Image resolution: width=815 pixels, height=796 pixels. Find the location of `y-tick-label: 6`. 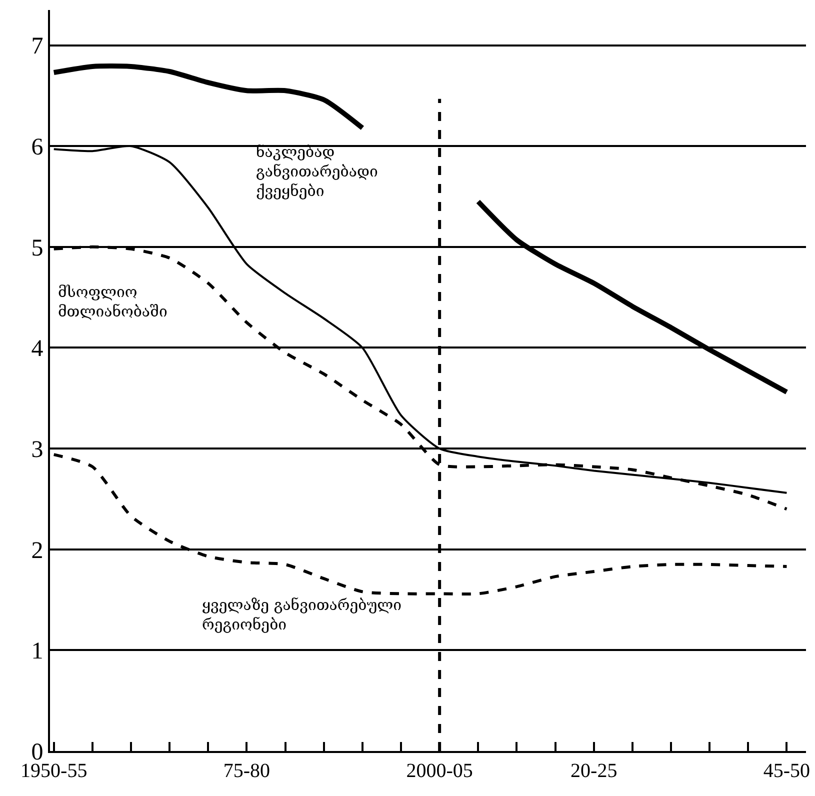

y-tick-label: 6 is located at coordinates (37, 147).